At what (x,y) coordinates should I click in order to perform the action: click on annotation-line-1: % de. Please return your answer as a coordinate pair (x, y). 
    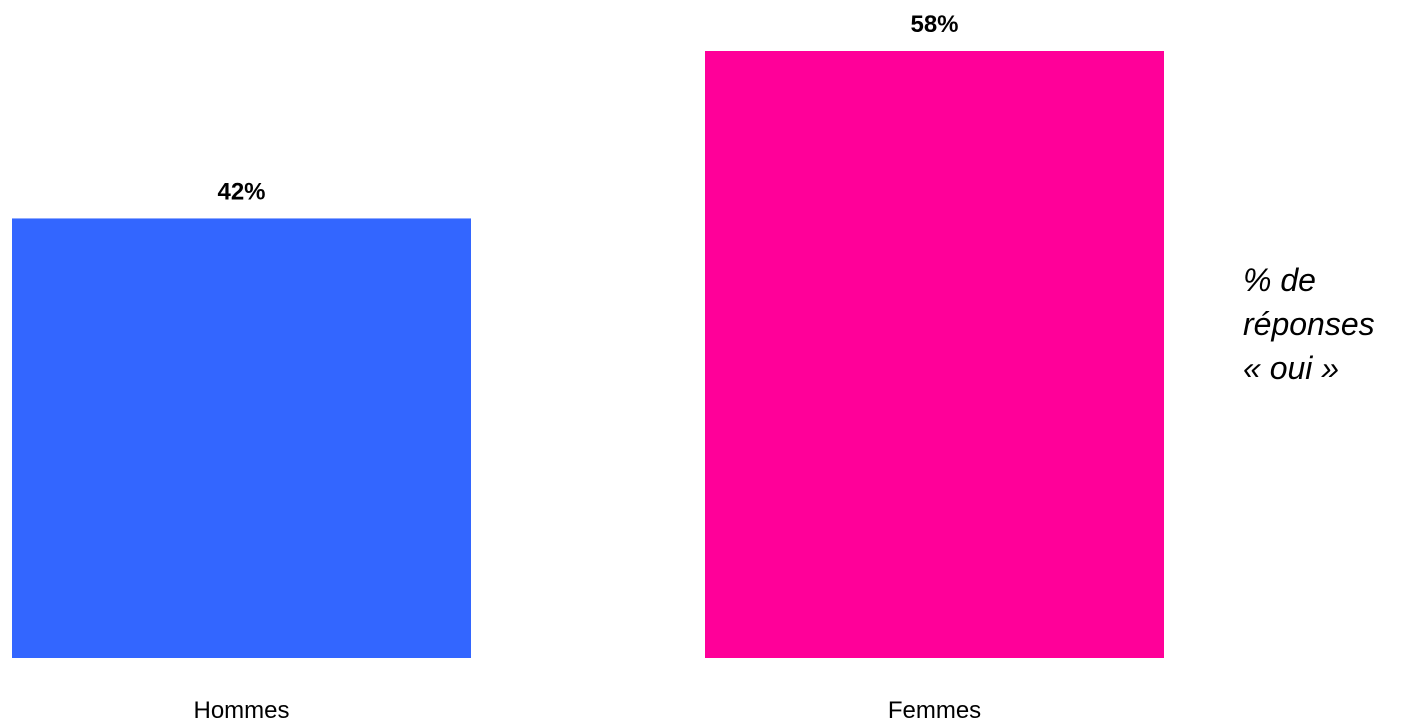
    Looking at the image, I should click on (1279, 280).